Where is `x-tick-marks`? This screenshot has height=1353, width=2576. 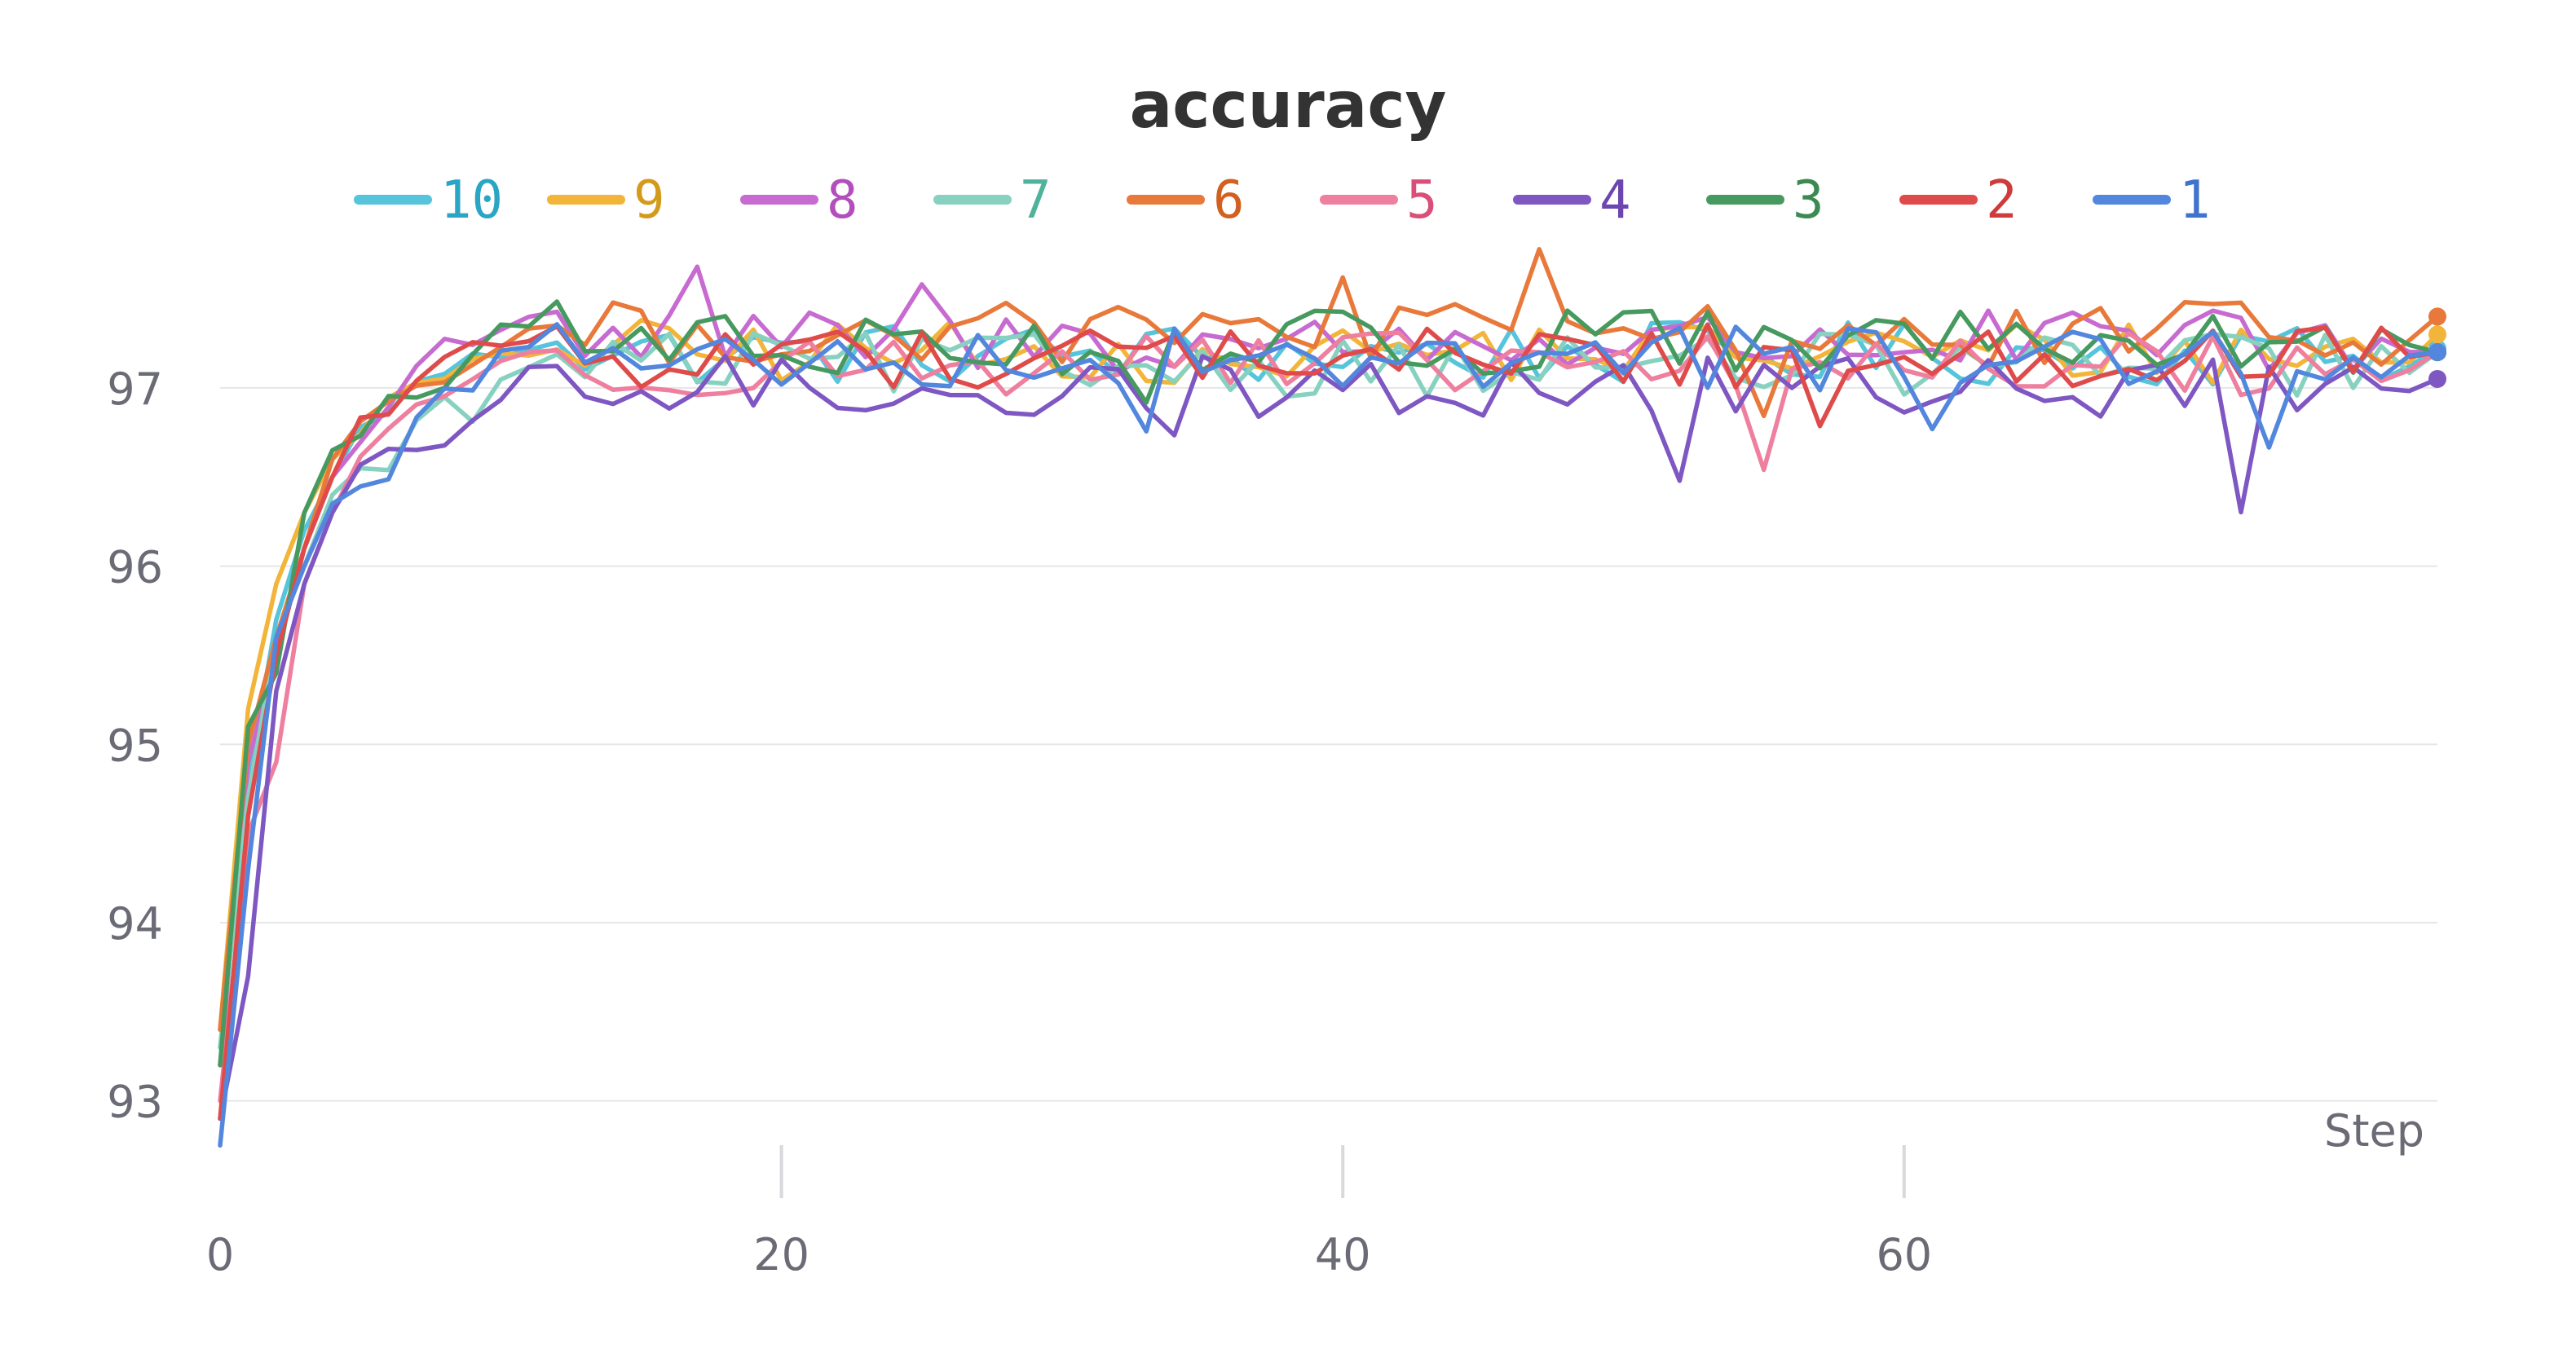
x-tick-marks is located at coordinates (1342, 1171).